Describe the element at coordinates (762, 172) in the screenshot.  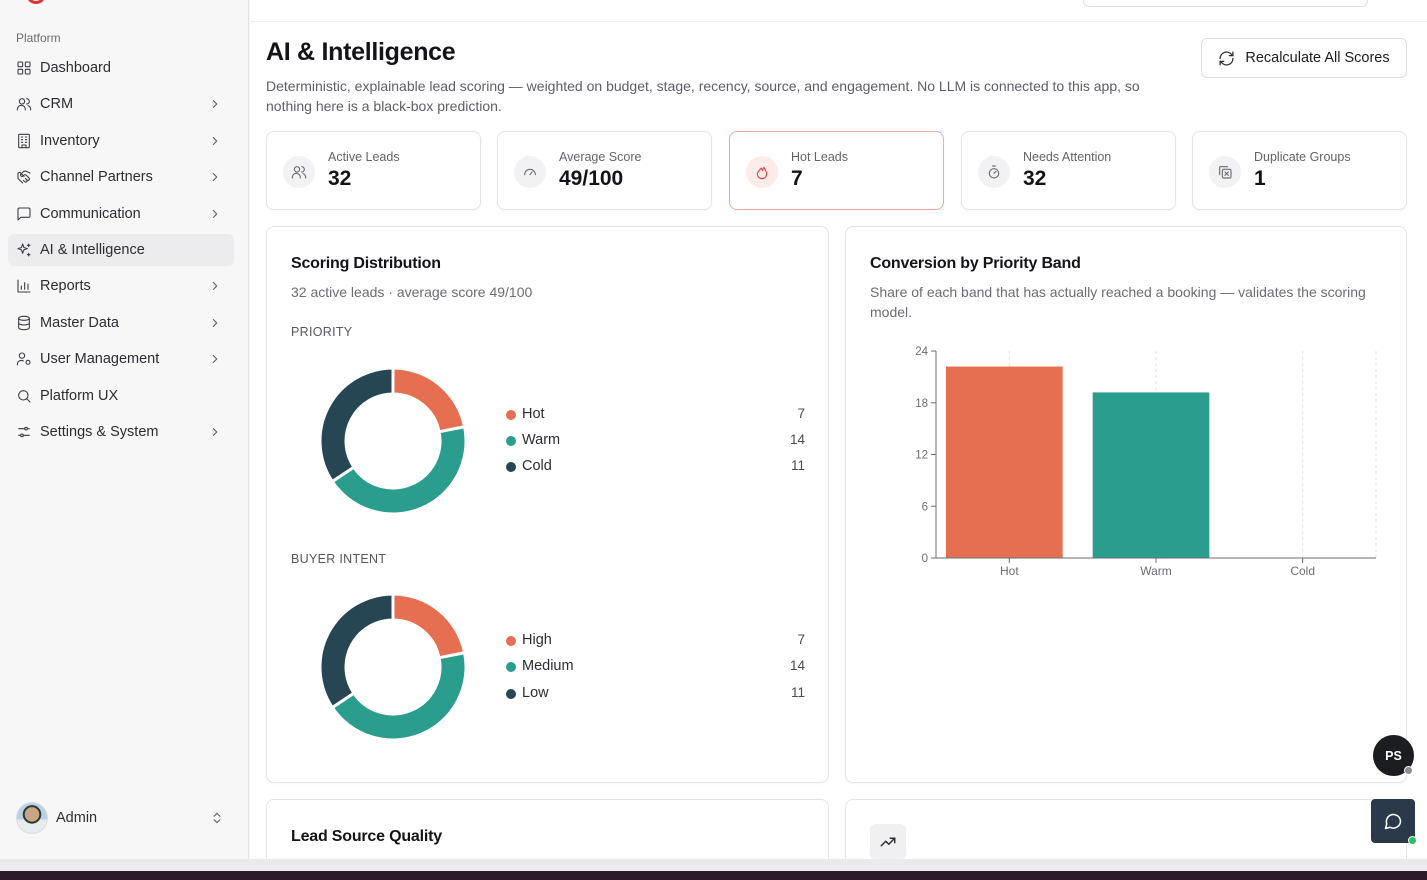
I see `flame-icon` at that location.